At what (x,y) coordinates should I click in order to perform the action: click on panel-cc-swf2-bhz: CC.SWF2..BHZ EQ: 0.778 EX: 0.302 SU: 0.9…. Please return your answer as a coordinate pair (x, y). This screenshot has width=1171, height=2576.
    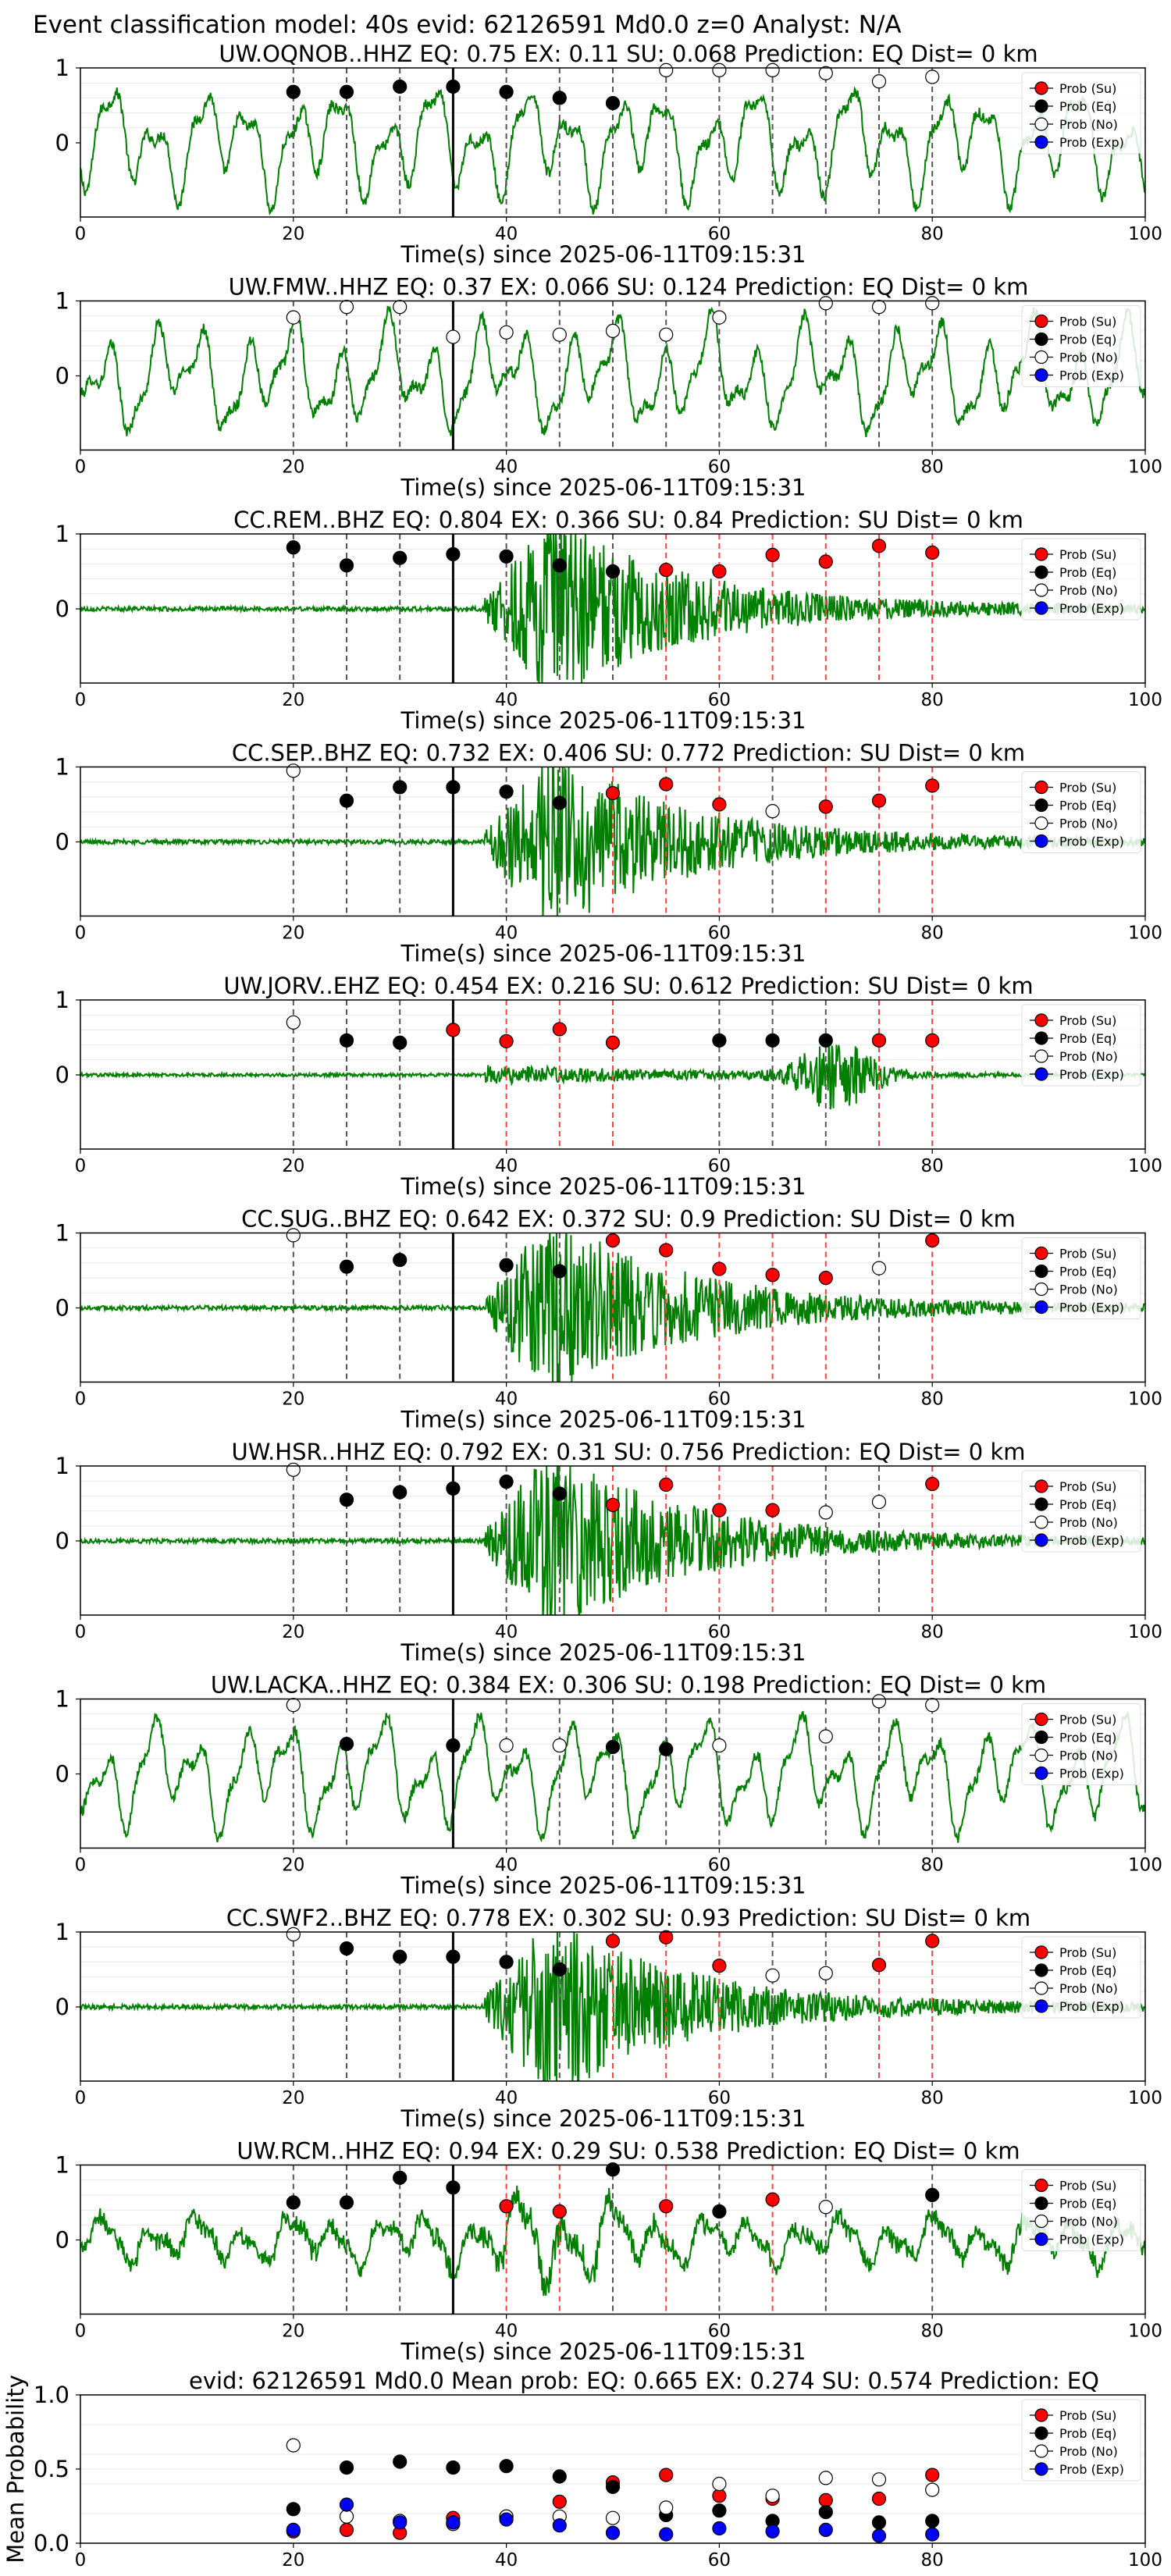
    Looking at the image, I should click on (608, 2018).